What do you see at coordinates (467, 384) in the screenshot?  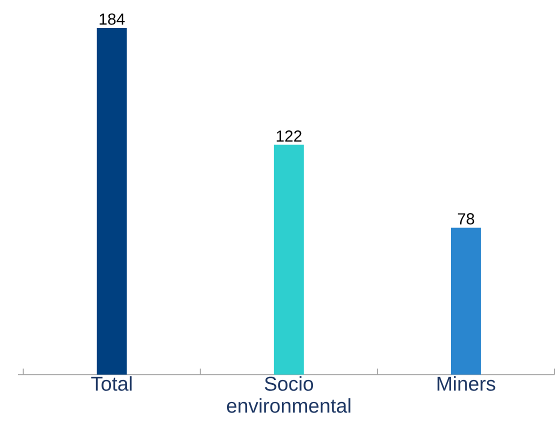 I see `x-tick-label: Miners` at bounding box center [467, 384].